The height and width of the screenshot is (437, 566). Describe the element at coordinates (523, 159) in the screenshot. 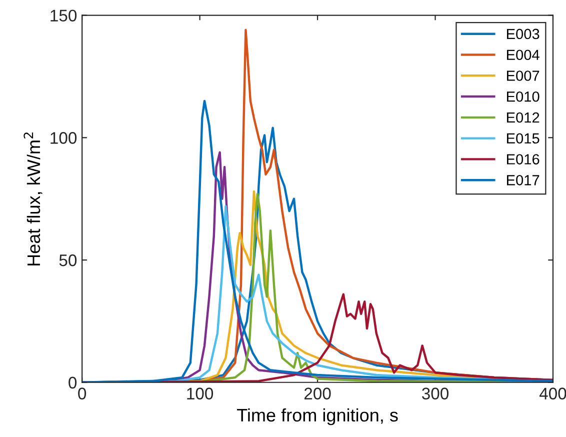

I see `legend-label: E016` at that location.